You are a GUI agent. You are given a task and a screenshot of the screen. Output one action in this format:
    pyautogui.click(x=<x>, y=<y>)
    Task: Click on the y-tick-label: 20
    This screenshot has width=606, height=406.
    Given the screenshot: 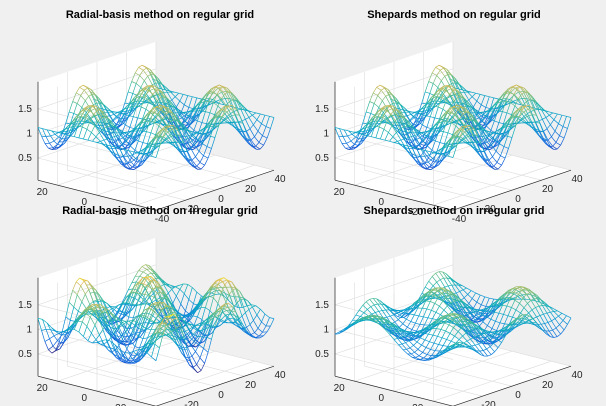 What is the action you would take?
    pyautogui.click(x=43, y=192)
    